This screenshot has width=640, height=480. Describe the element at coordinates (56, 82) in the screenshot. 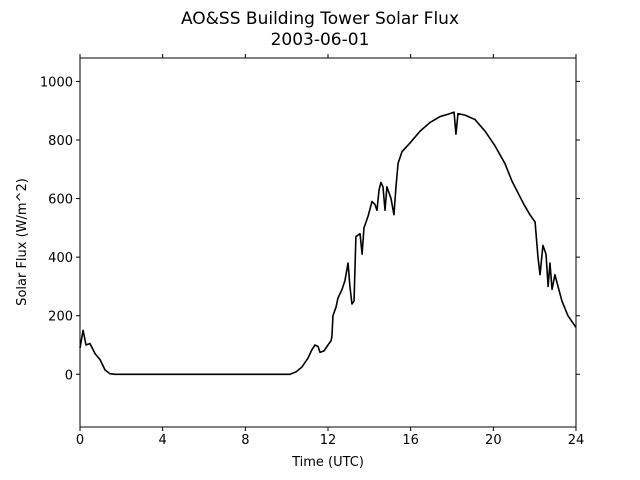

I see `y-tick-label: 1000` at that location.